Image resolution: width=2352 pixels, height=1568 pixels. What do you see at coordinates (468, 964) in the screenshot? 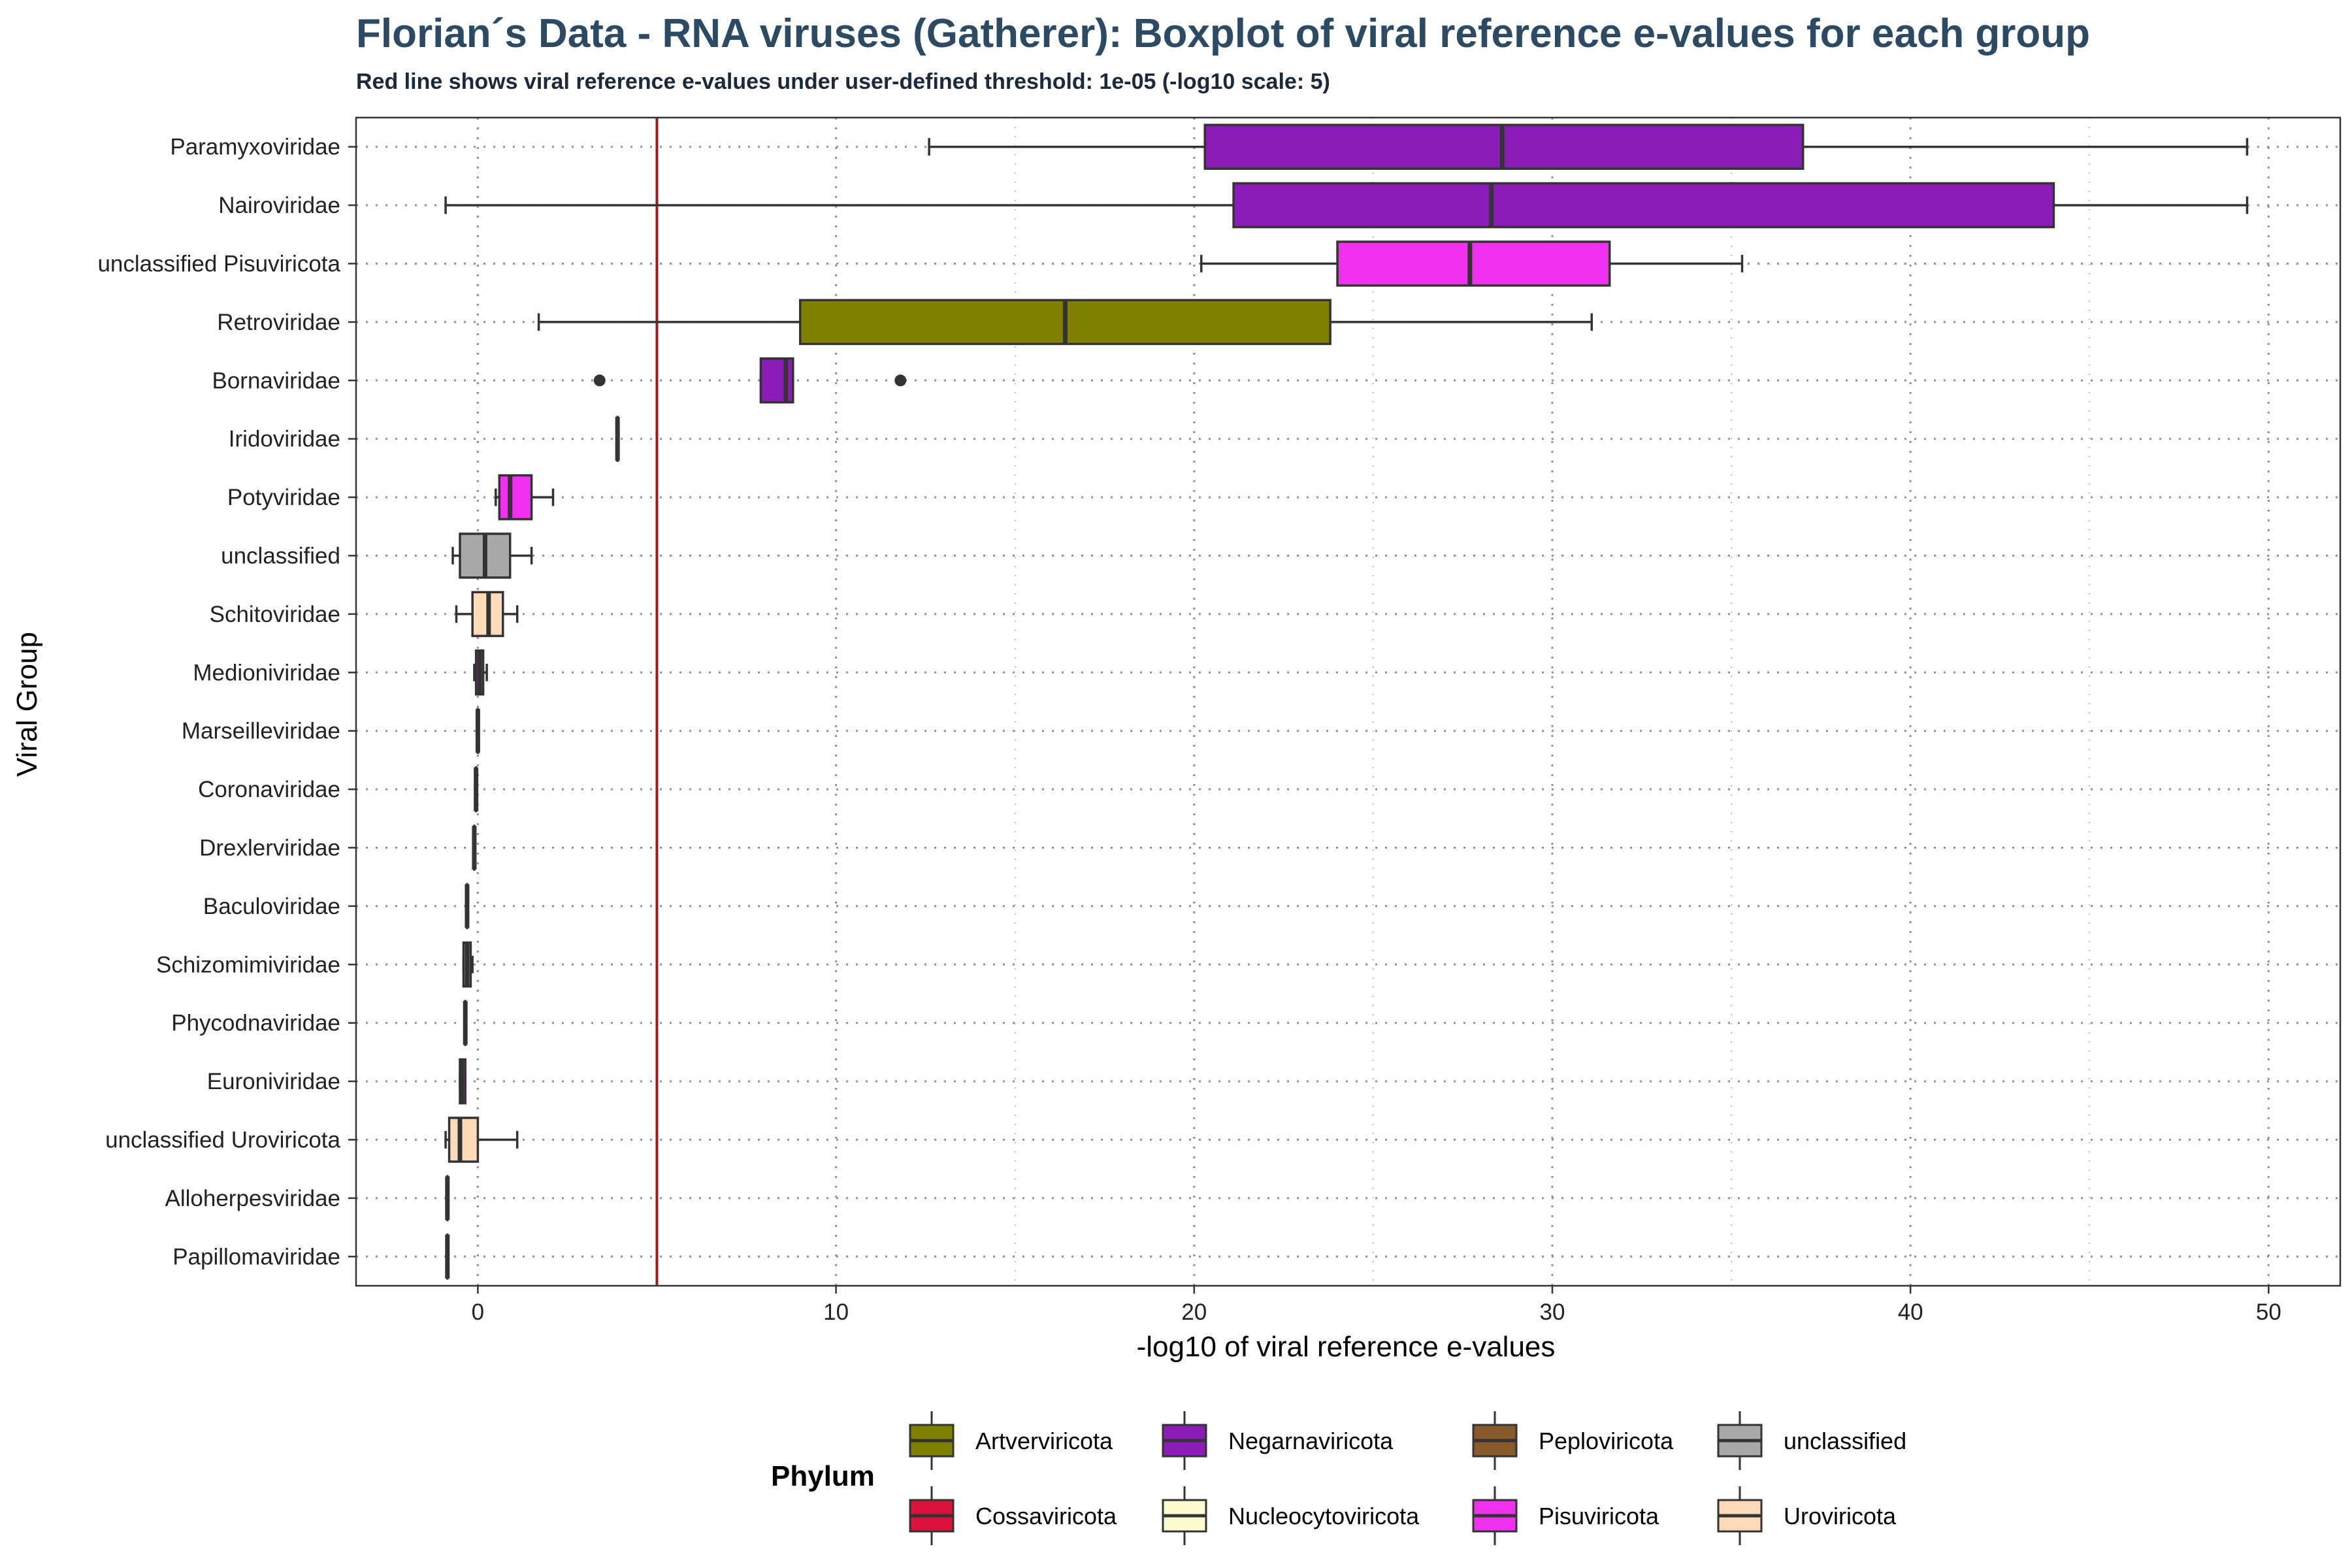
I see `box-schizomimiviridae` at bounding box center [468, 964].